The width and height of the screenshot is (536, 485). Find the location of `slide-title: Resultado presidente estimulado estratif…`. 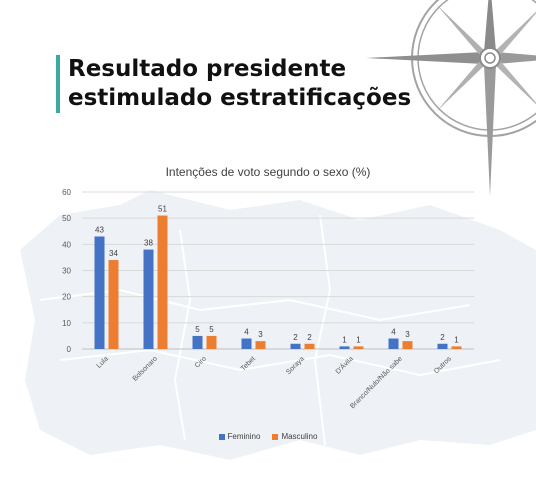

slide-title: Resultado presidente estimulado estratif… is located at coordinates (233, 84).